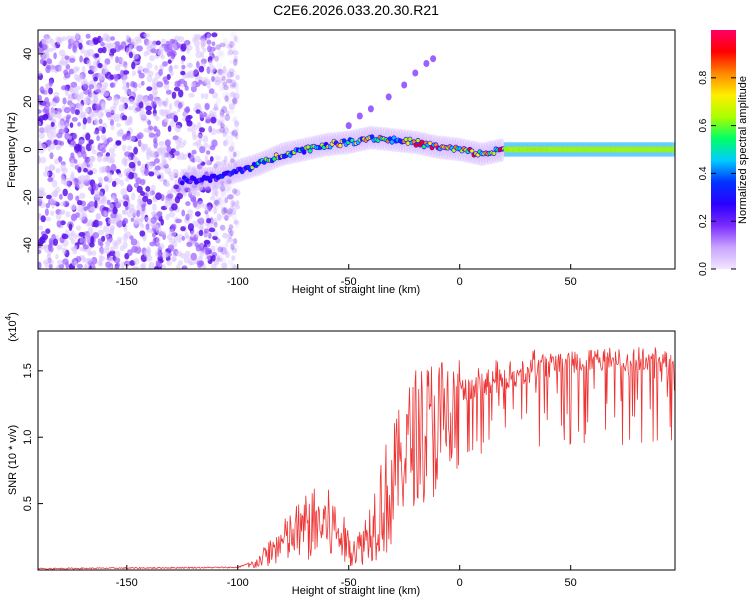 The image size is (750, 600). Describe the element at coordinates (356, 290) in the screenshot. I see `spectrogram-x-label: Height of straight line (km)` at that location.